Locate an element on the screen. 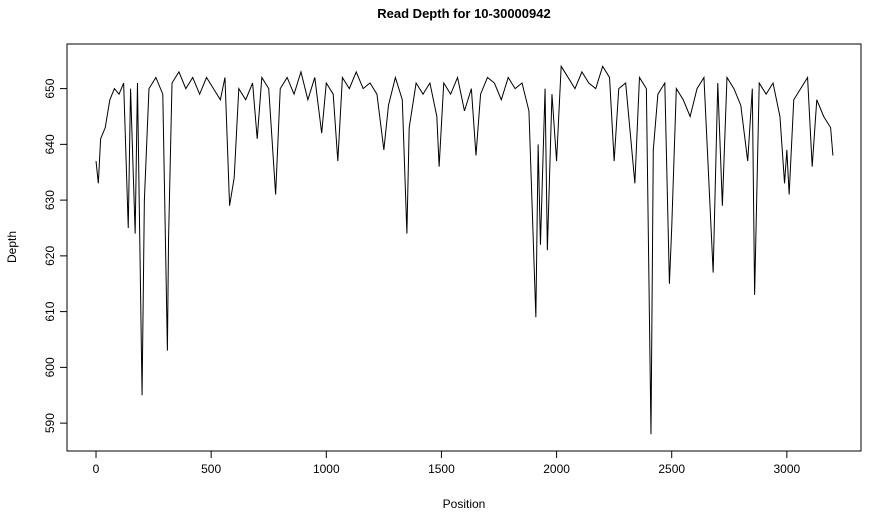 The width and height of the screenshot is (876, 519). x-tick-label: 3000 is located at coordinates (786, 469).